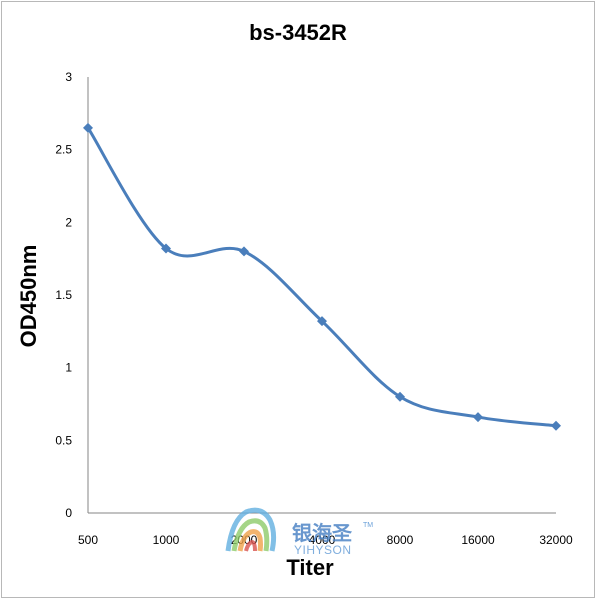 The image size is (597, 600). I want to click on watermark-logo-icon, so click(251, 529).